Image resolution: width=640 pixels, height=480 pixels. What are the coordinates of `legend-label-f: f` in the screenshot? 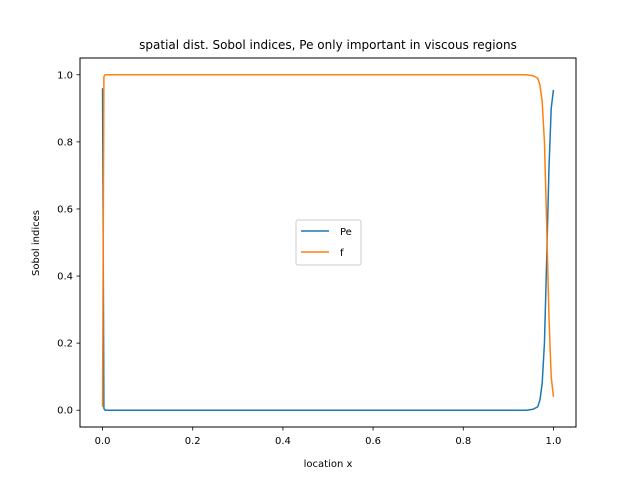 It's located at (342, 253).